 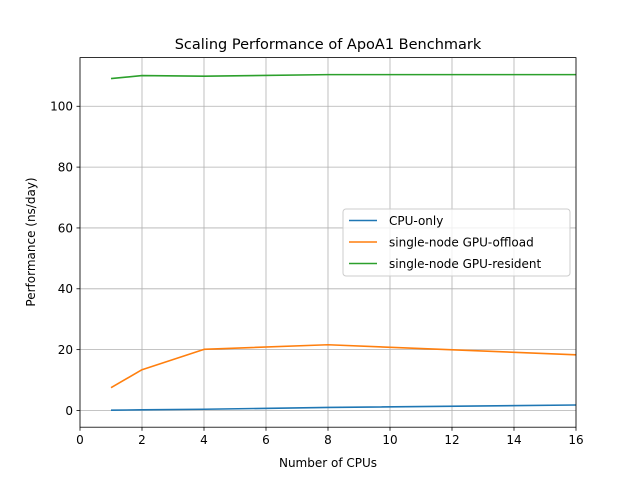 What do you see at coordinates (65, 167) in the screenshot?
I see `y-tick-label: 80` at bounding box center [65, 167].